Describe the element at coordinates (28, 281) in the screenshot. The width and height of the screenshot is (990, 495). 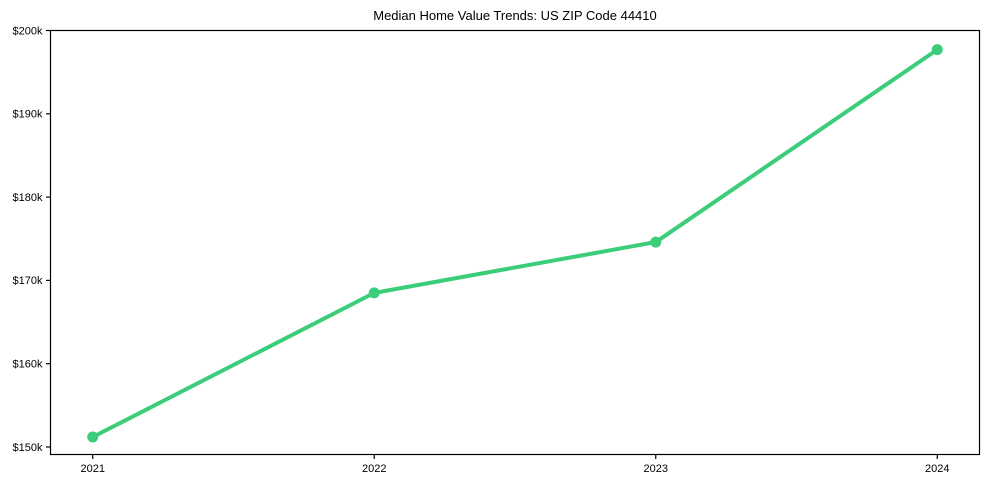
I see `y-tick-label: $170k` at that location.